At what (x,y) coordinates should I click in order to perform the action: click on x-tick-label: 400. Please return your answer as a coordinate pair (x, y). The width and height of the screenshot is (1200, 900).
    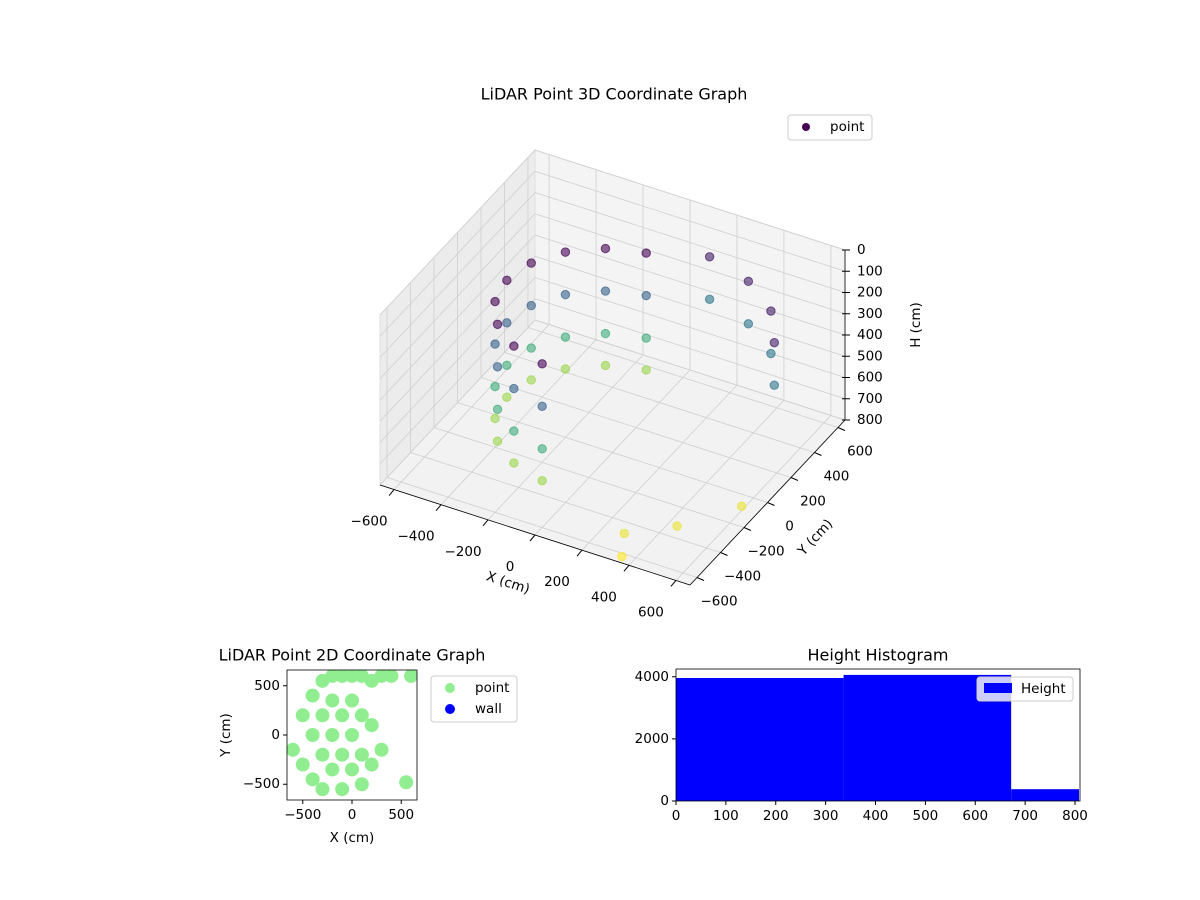
    Looking at the image, I should click on (876, 816).